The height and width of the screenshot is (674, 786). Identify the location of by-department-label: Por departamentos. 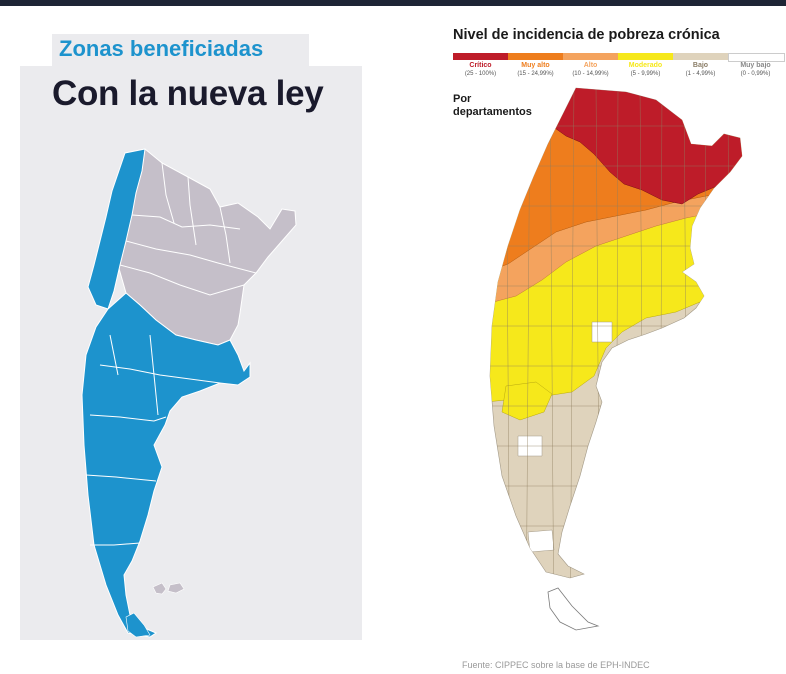
(503, 106).